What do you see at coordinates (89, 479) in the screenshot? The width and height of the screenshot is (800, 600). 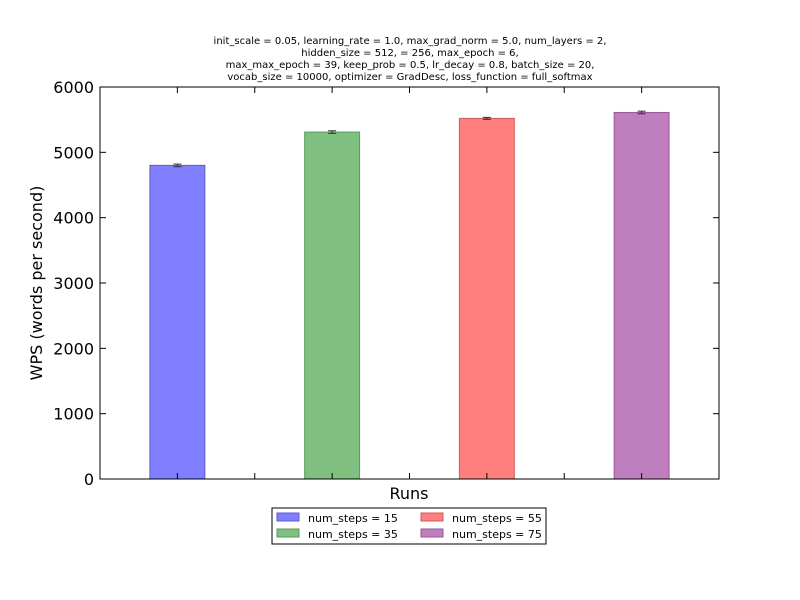 I see `y-tick-label: 0` at bounding box center [89, 479].